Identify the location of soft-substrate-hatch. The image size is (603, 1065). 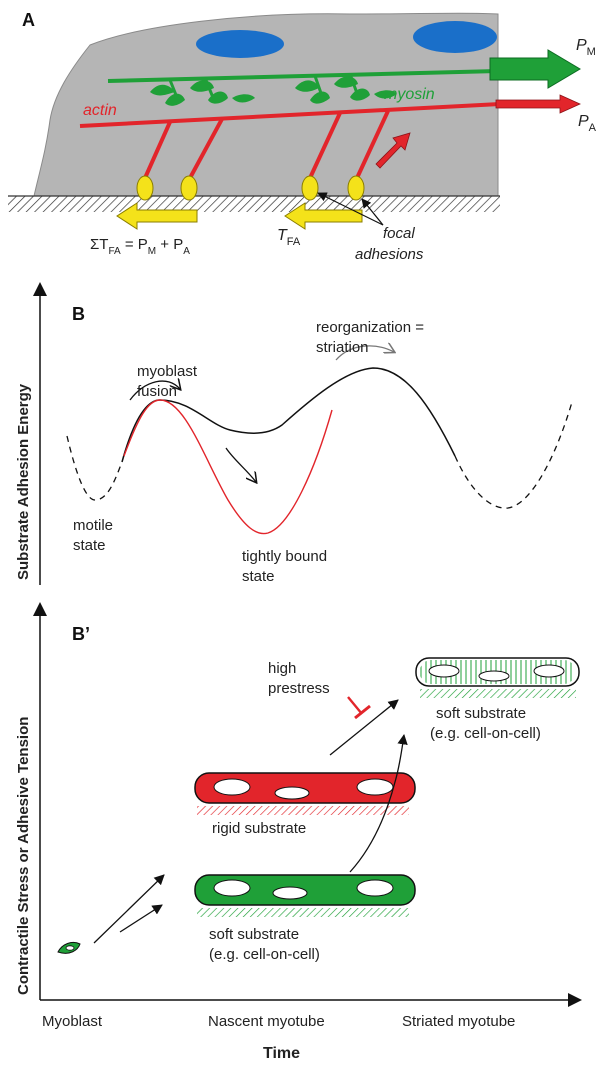
(303, 912).